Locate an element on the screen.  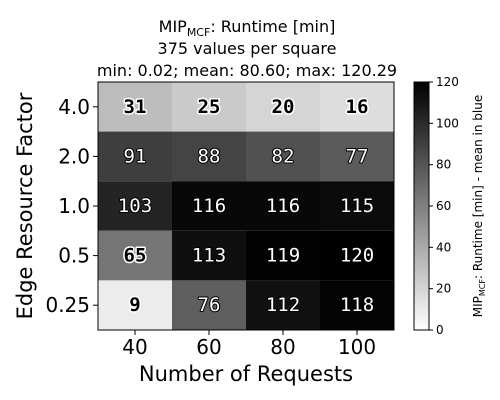
title-subscript: MCF is located at coordinates (199, 32).